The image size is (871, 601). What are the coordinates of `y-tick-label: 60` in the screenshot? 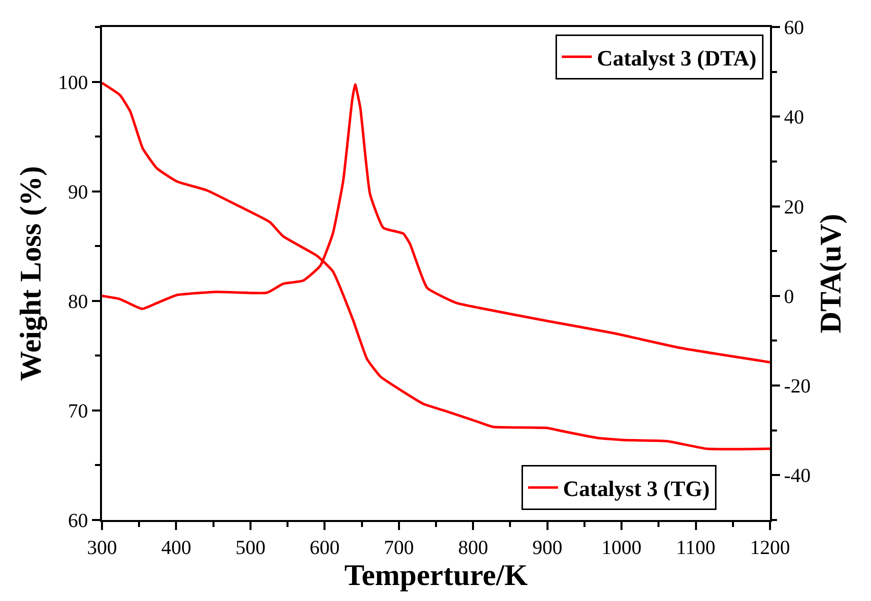 It's located at (78, 521).